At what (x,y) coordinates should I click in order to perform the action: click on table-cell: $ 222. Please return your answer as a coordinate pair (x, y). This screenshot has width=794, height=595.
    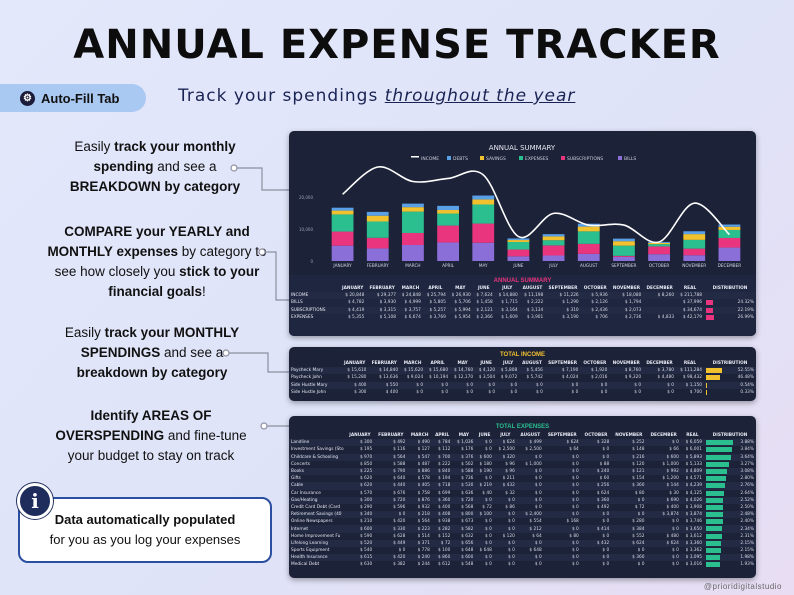
    Looking at the image, I should click on (444, 464).